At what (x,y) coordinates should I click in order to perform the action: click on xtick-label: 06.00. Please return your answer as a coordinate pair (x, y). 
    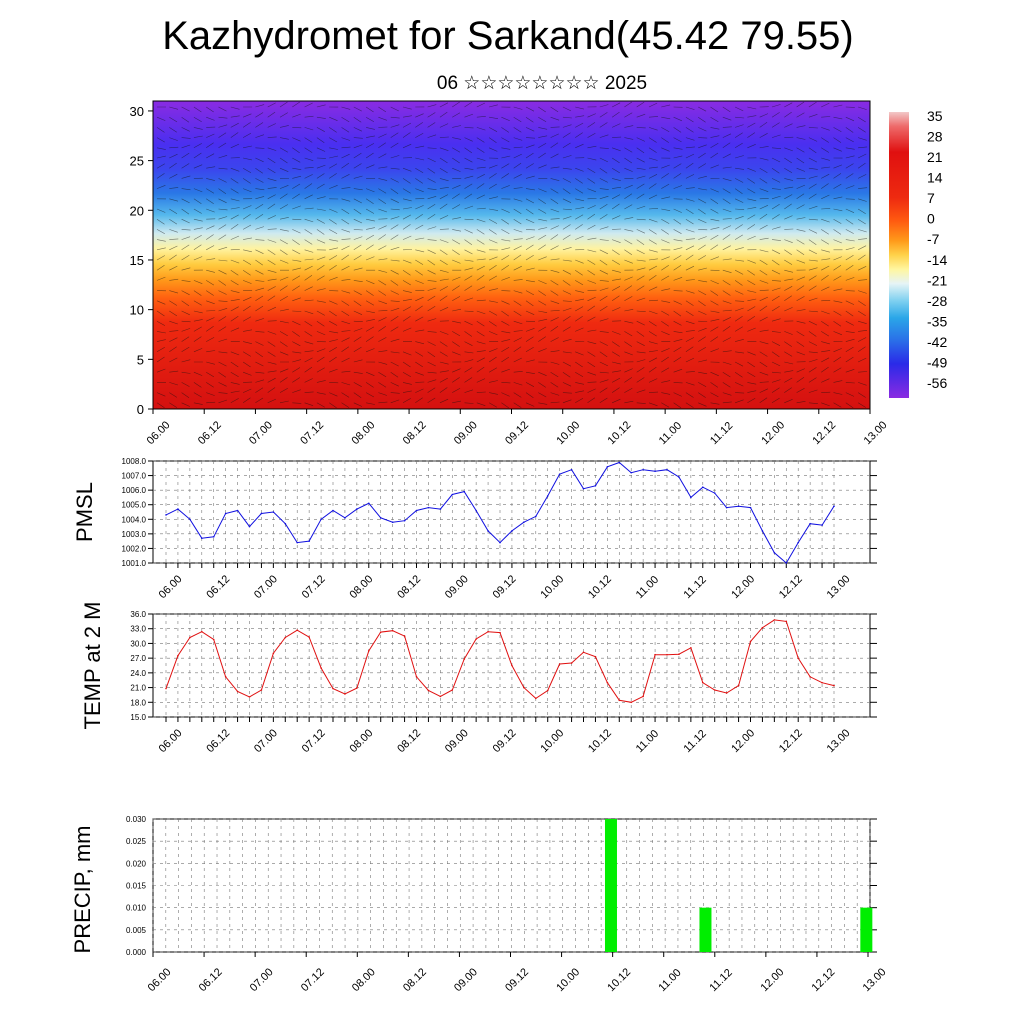
    Looking at the image, I should click on (160, 980).